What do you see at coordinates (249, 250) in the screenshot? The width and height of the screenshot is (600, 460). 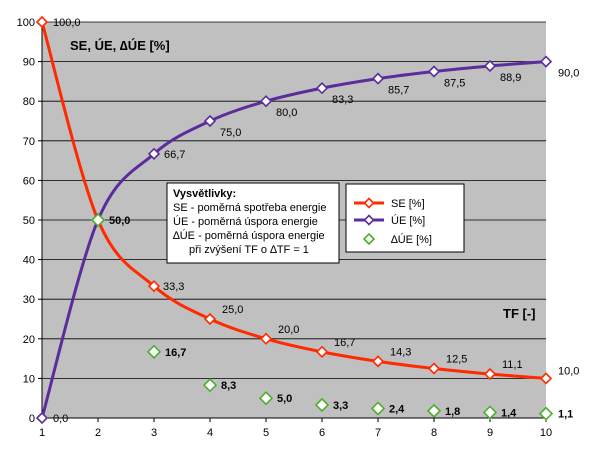 I see `note-line-4: při zvýšení TF o ∆TF = 1` at bounding box center [249, 250].